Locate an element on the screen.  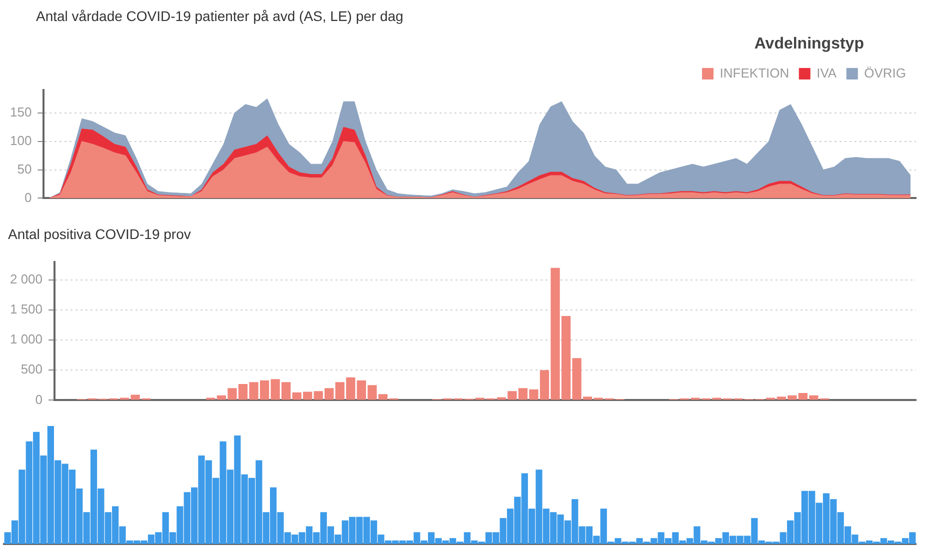
y-tick-label: 1 000 is located at coordinates (26, 339).